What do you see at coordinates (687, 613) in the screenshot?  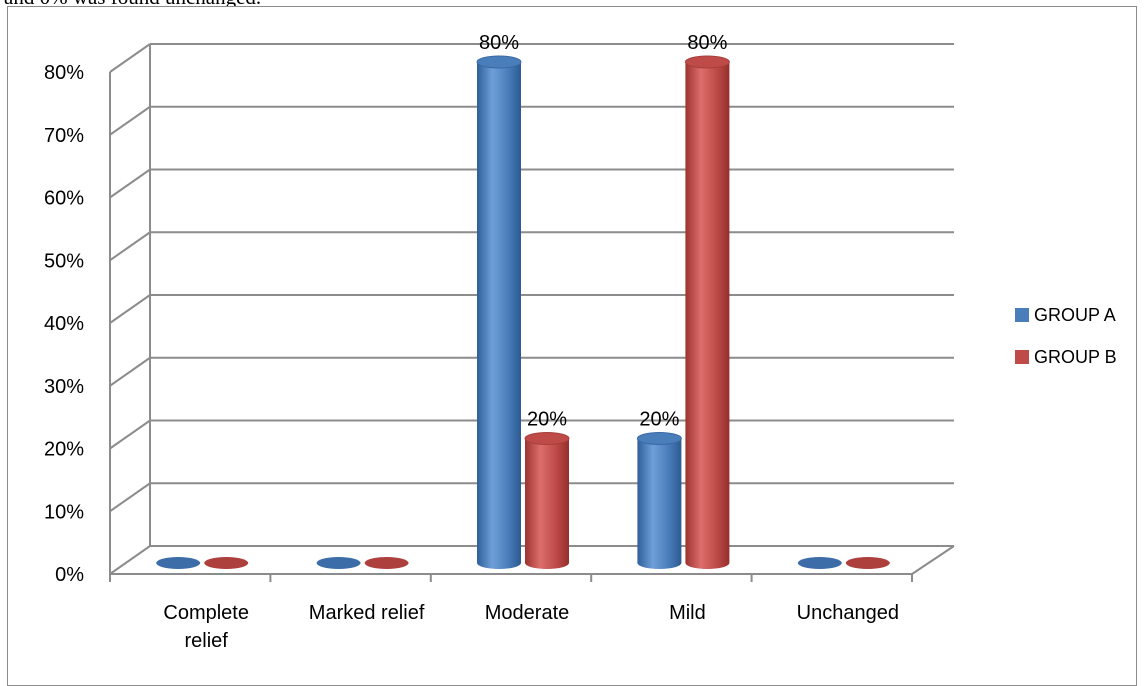 I see `x-category-label: Mild` at bounding box center [687, 613].